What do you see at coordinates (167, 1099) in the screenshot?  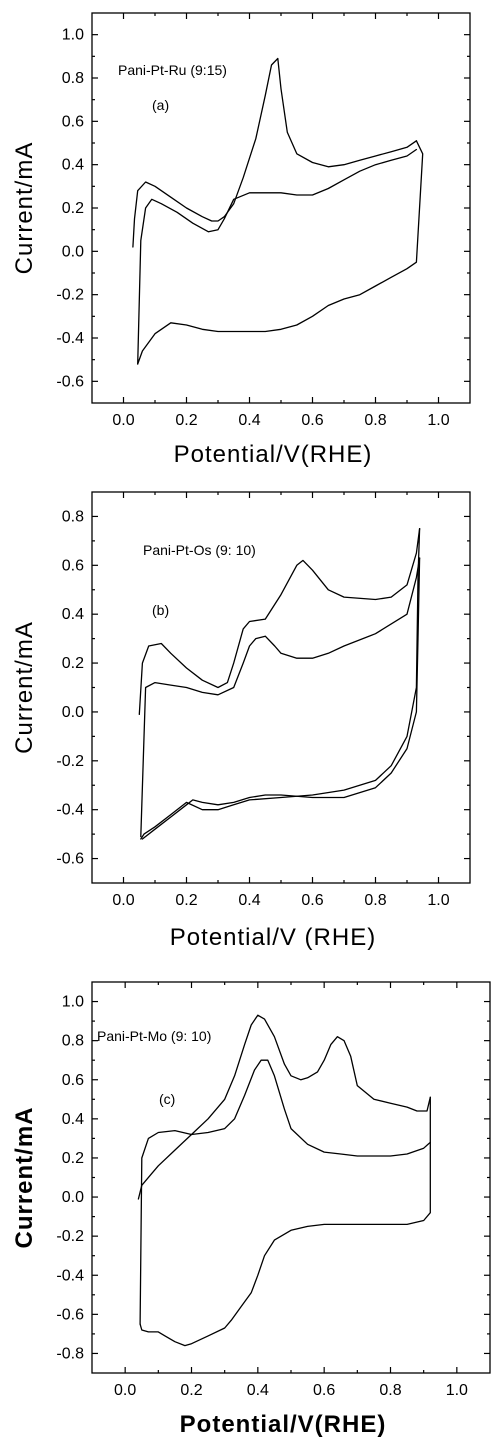 I see `panel-label: (c)` at bounding box center [167, 1099].